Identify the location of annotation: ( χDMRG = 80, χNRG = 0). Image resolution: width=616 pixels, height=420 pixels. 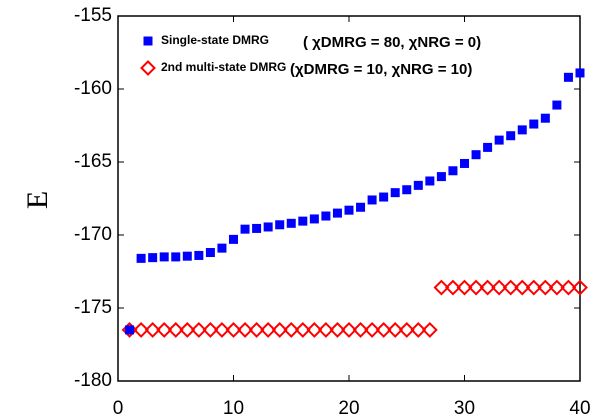
(392, 42).